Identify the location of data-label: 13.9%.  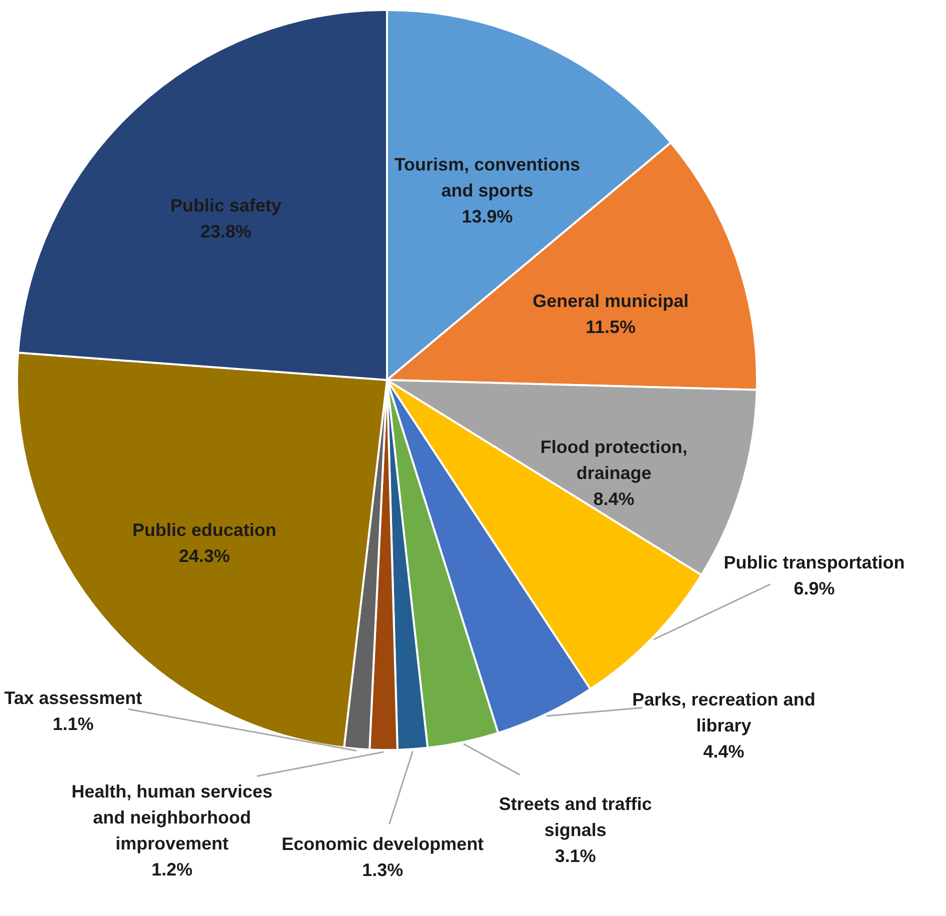
(487, 216).